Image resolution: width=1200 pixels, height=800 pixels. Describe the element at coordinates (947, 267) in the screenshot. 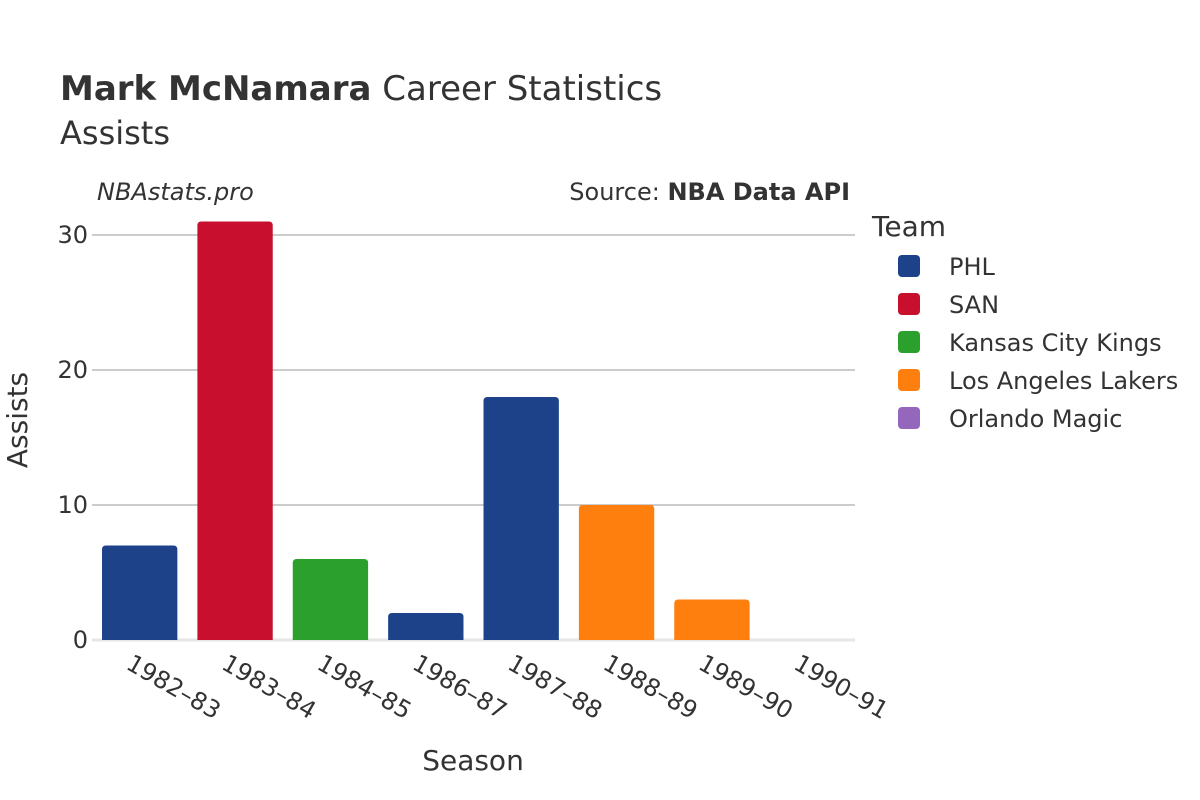

I see `legend-item: PHL` at that location.